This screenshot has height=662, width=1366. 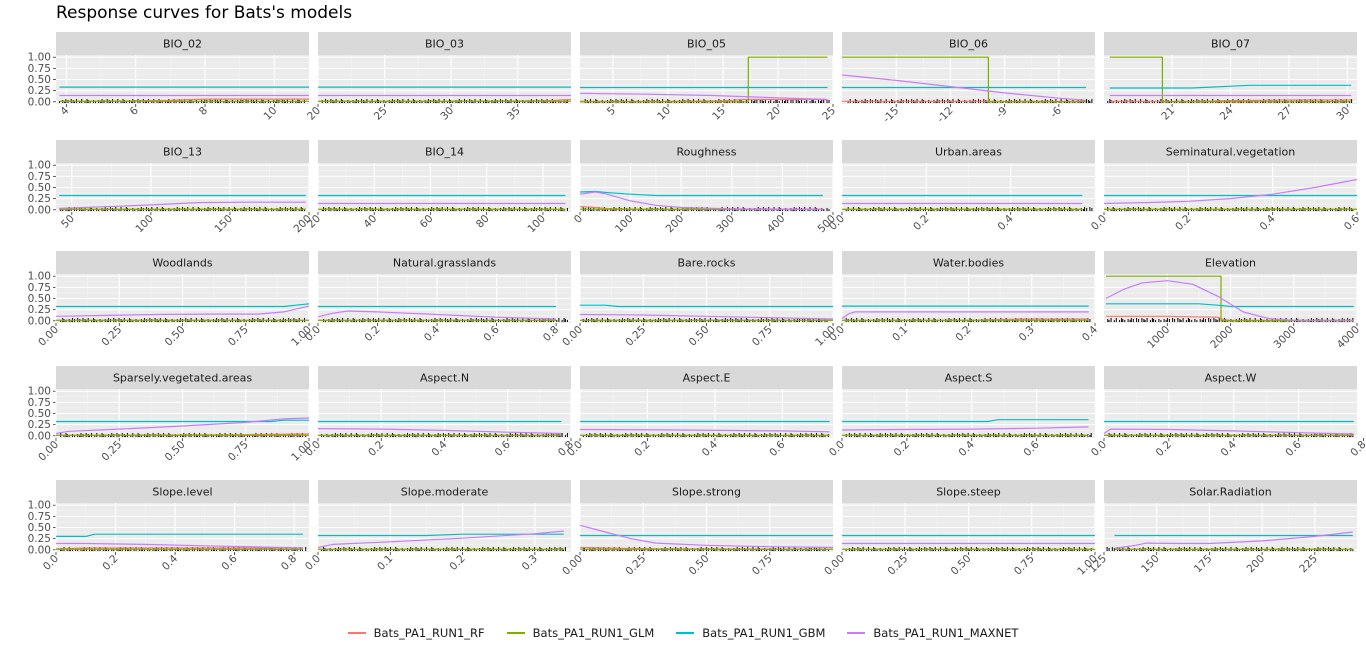 I want to click on facet-bio-05: BIO_05 5 10 15 20 25, so click(x=708, y=77).